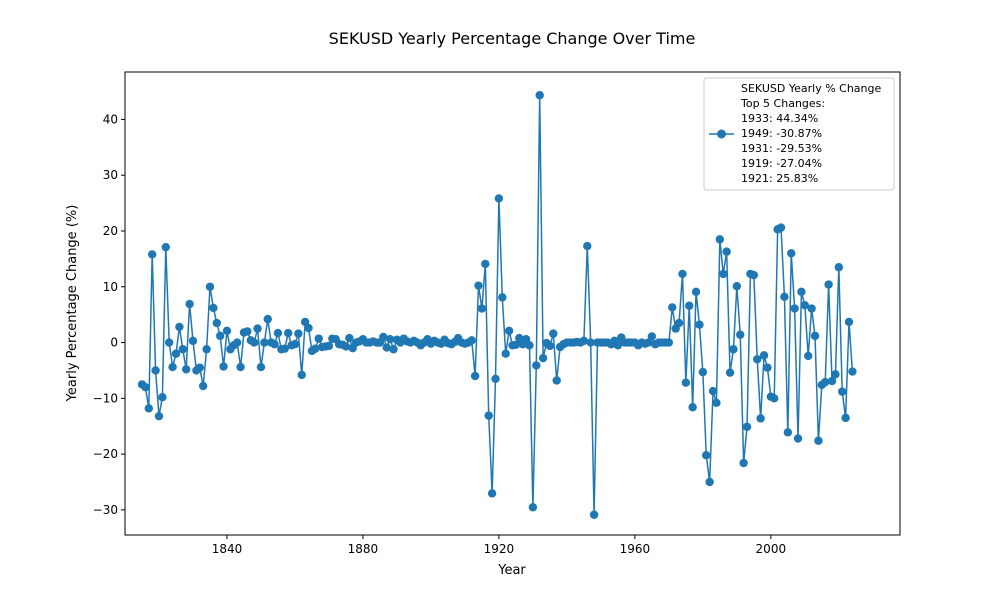 The width and height of the screenshot is (1000, 600). Describe the element at coordinates (799, 134) in the screenshot. I see `legend-box` at that location.